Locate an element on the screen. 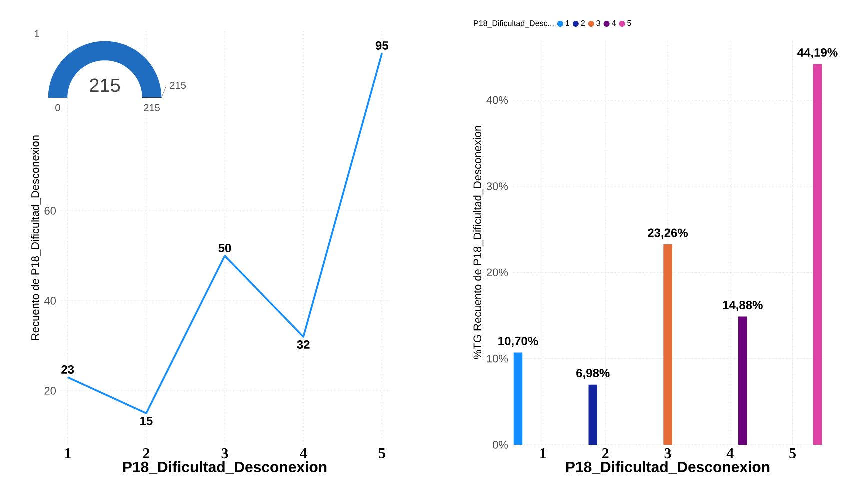  y-tick-label: 40% is located at coordinates (497, 100).